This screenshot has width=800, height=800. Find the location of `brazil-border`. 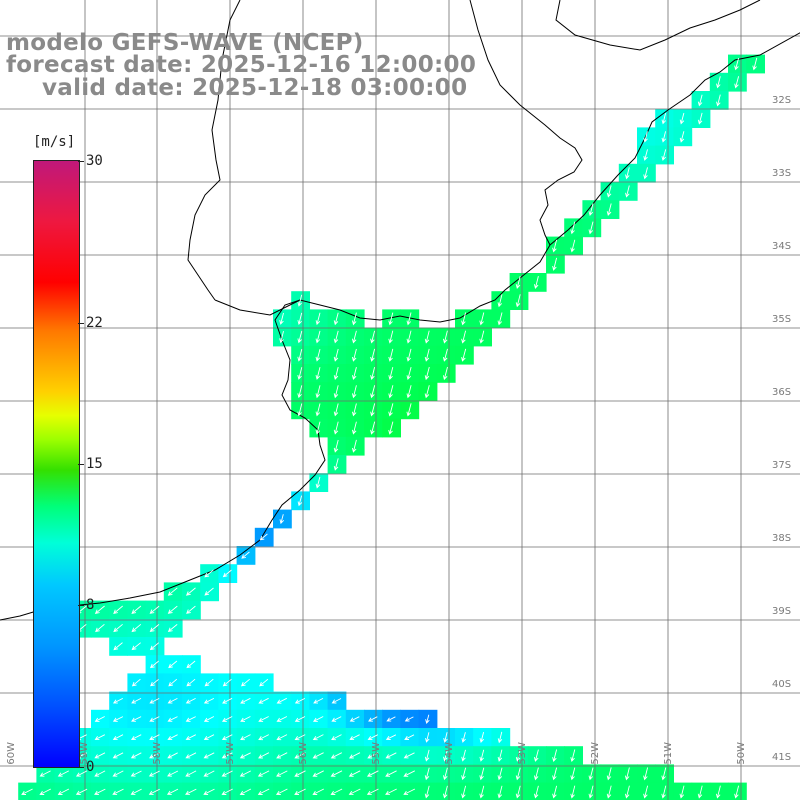

brazil-border is located at coordinates (658, 25).